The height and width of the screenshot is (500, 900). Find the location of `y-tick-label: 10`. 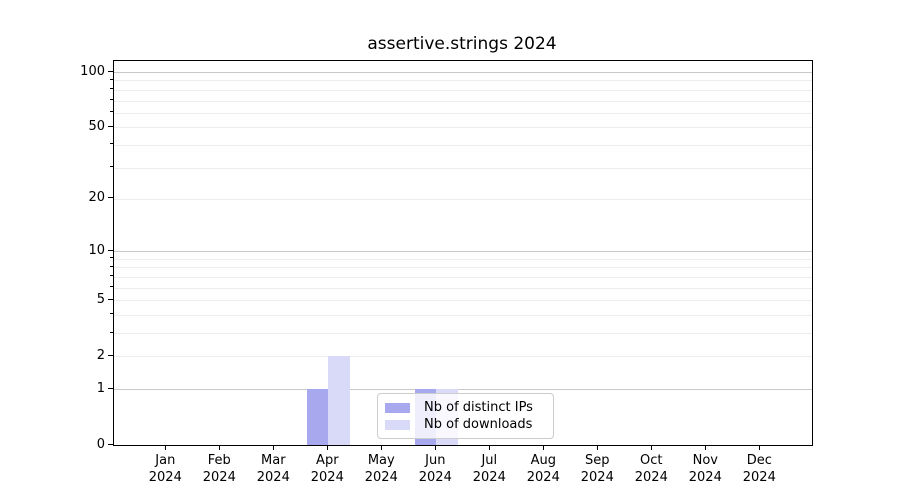

y-tick-label: 10 is located at coordinates (96, 250).